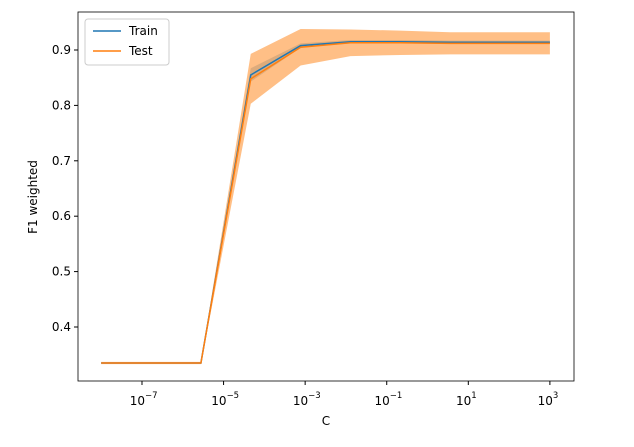 This screenshot has height=447, width=634. What do you see at coordinates (61, 216) in the screenshot?
I see `y-tick-label: 0.6` at bounding box center [61, 216].